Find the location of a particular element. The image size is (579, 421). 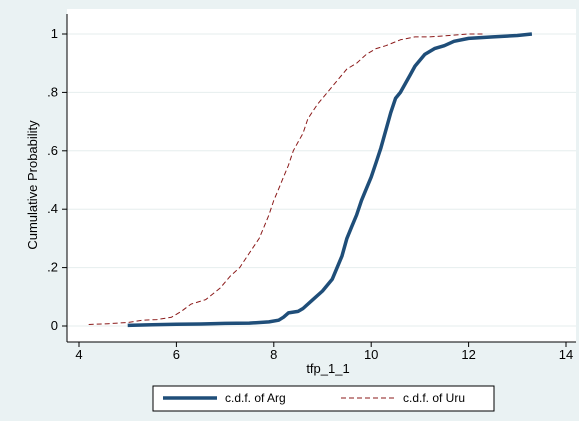

x-tick-label-3: 10 is located at coordinates (371, 354).